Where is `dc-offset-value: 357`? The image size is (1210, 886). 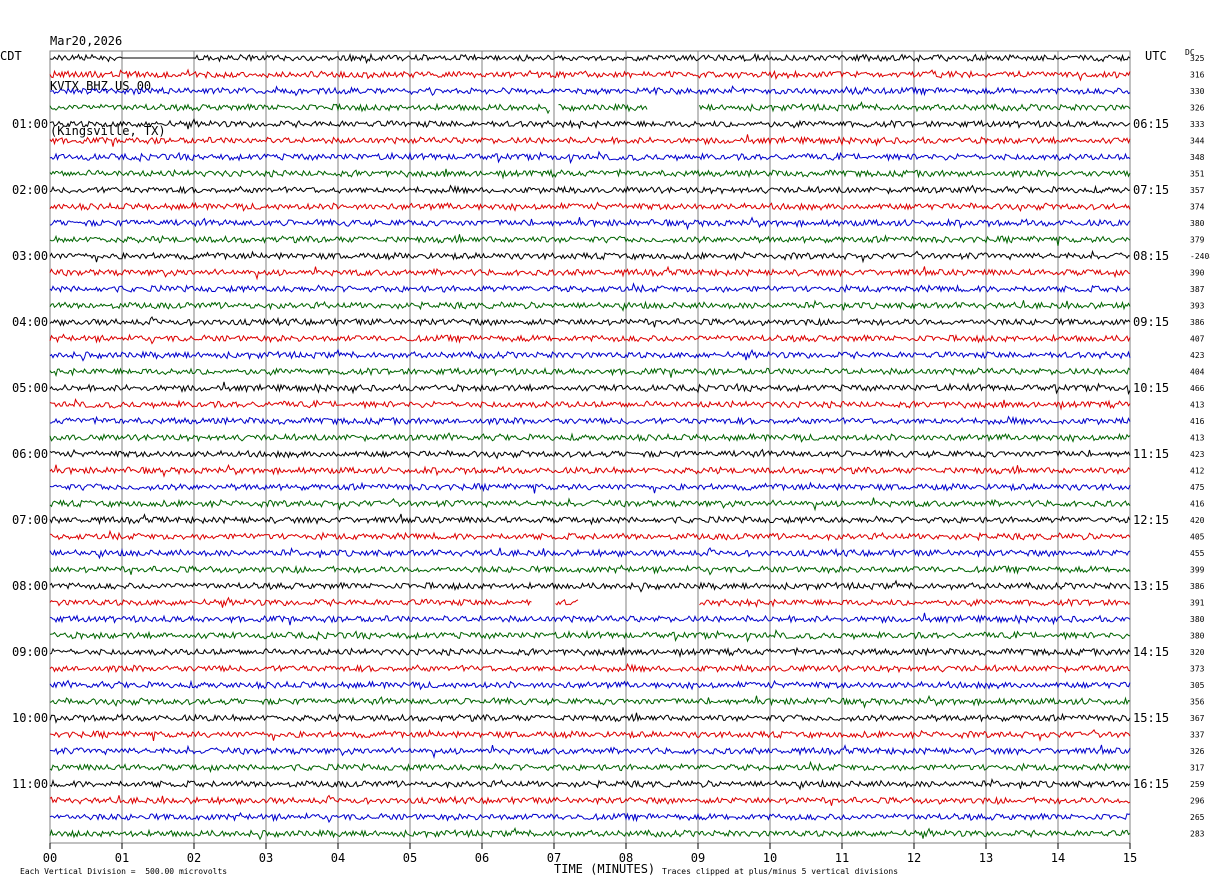 dc-offset-value: 357 is located at coordinates (1197, 190).